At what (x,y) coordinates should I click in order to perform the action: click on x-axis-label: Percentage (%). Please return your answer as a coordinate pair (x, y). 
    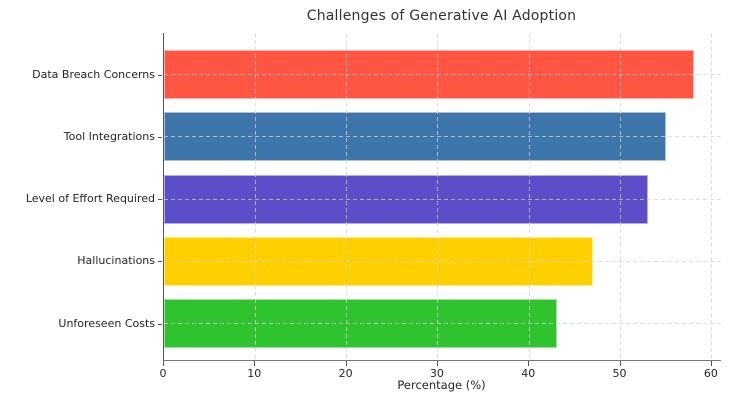
    Looking at the image, I should click on (441, 385).